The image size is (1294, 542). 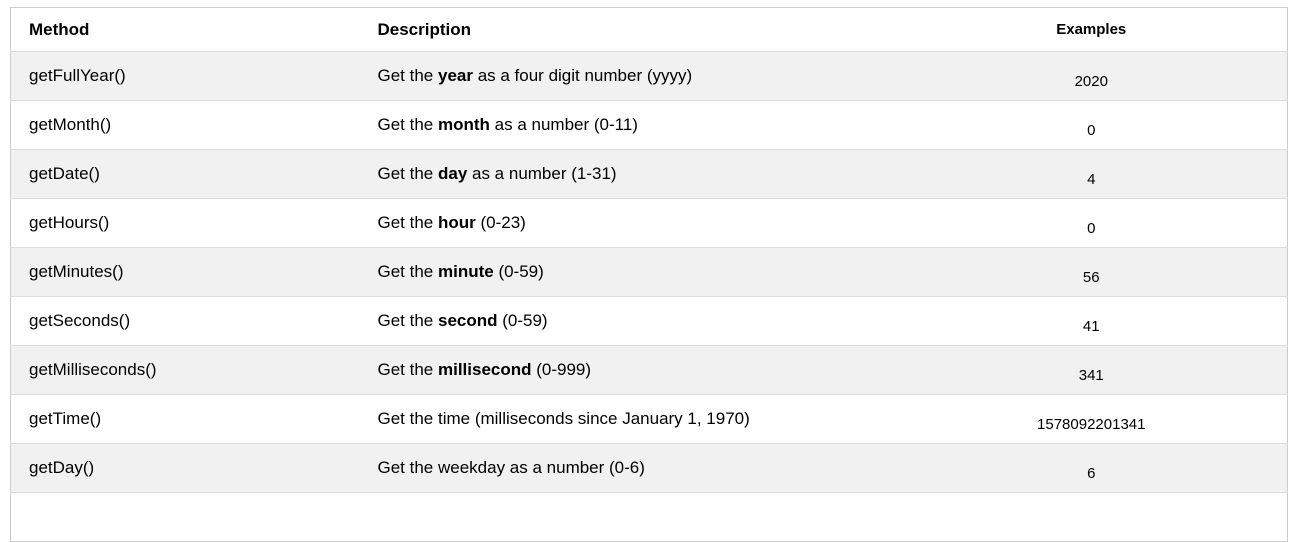 I want to click on example-cell: 341, so click(x=1092, y=370).